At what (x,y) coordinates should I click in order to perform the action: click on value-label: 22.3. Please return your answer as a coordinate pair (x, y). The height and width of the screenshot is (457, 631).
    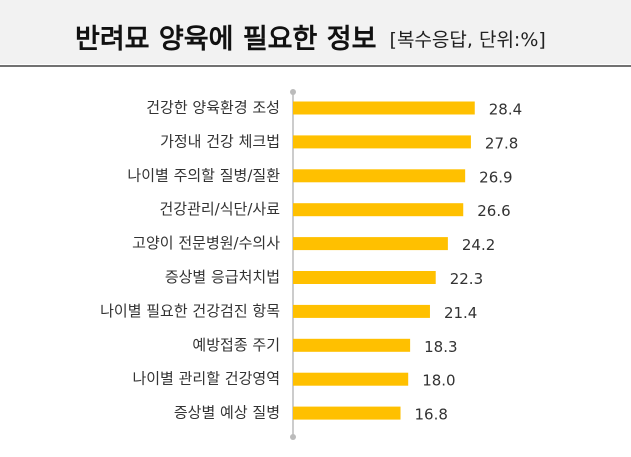
    Looking at the image, I should click on (466, 279).